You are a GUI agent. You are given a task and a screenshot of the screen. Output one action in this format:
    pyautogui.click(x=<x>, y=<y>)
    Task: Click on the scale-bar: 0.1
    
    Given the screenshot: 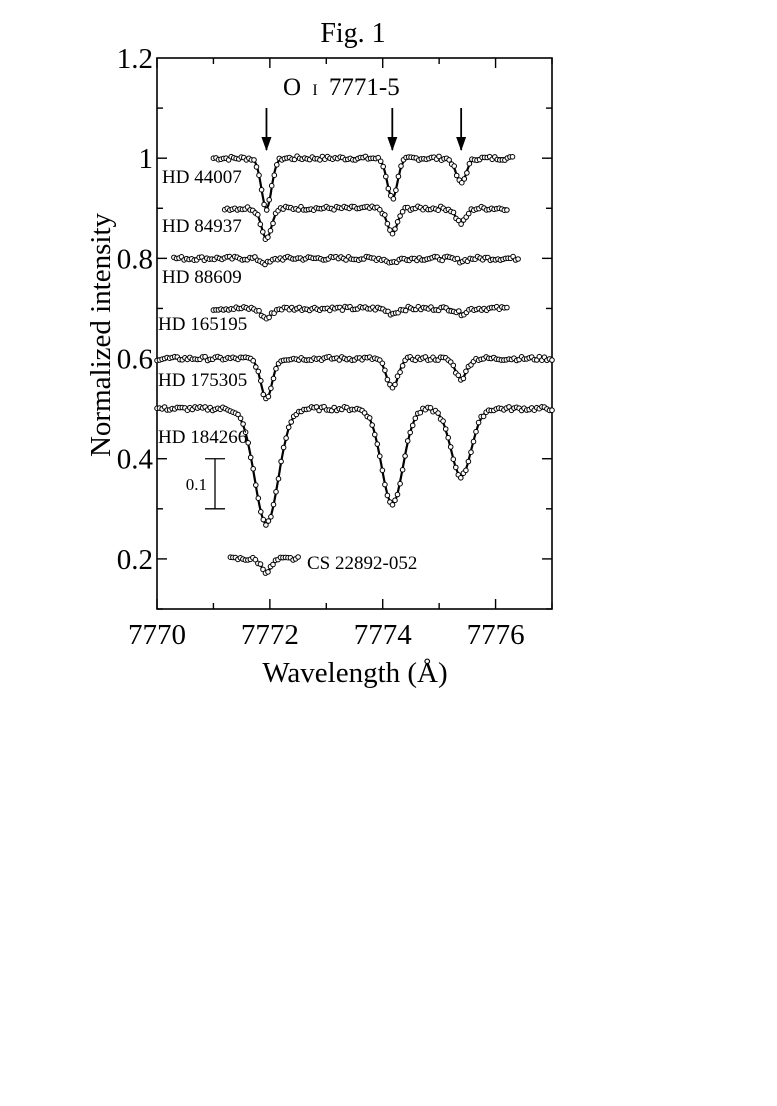 What is the action you would take?
    pyautogui.click(x=205, y=484)
    